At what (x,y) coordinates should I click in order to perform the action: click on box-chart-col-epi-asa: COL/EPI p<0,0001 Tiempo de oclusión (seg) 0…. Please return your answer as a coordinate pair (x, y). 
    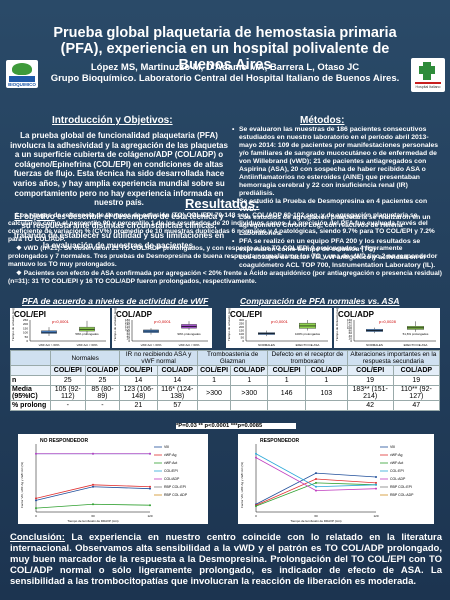
    Looking at the image, I should click on (279, 328).